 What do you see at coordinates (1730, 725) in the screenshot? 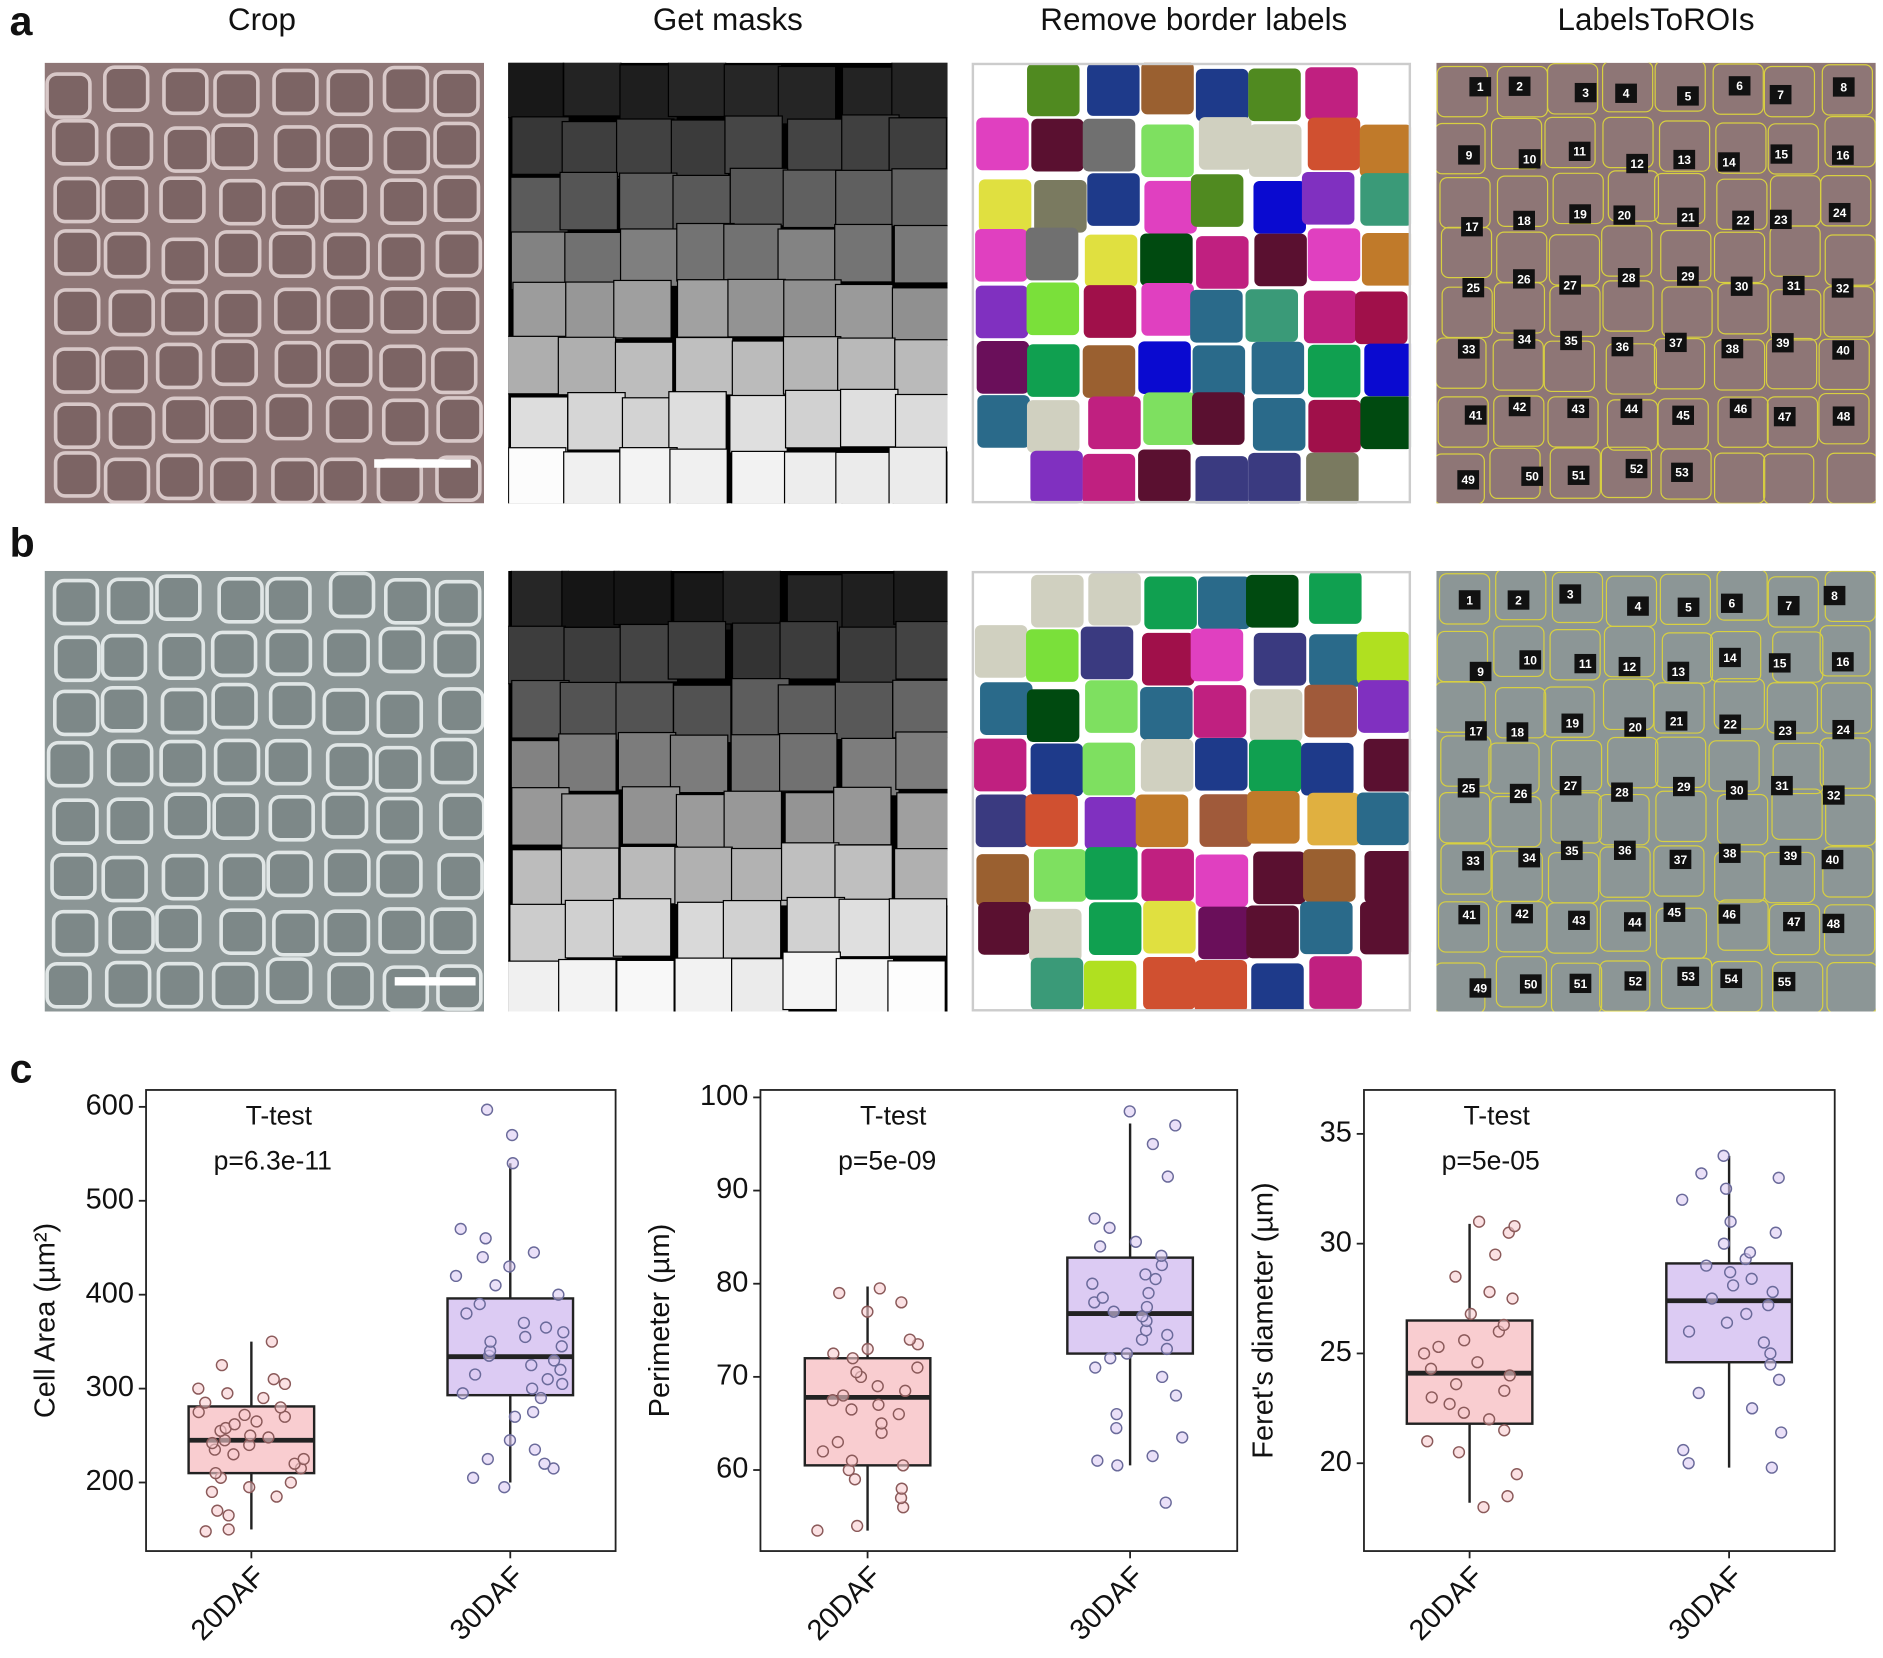
I see `roi-label: 22` at bounding box center [1730, 725].